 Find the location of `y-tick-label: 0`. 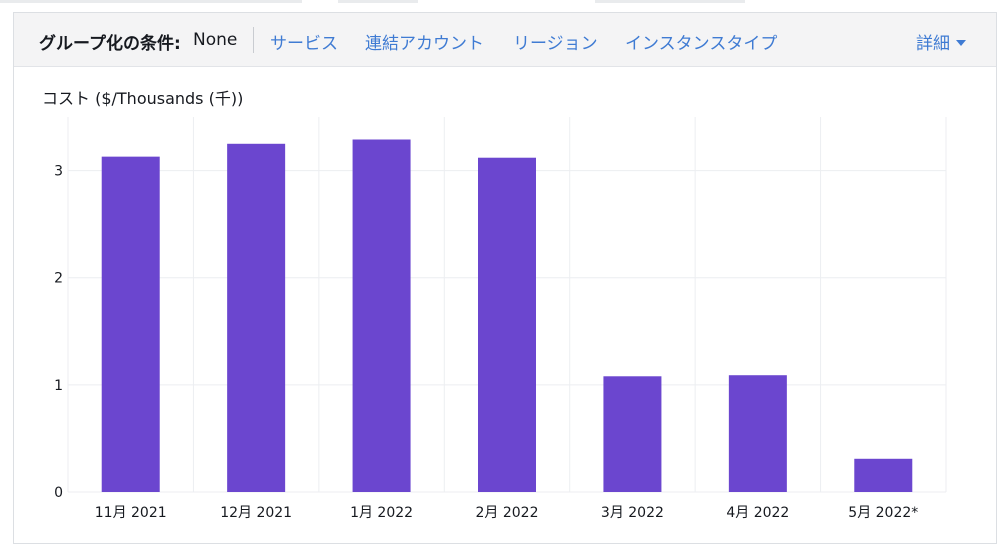

y-tick-label: 0 is located at coordinates (58, 493).